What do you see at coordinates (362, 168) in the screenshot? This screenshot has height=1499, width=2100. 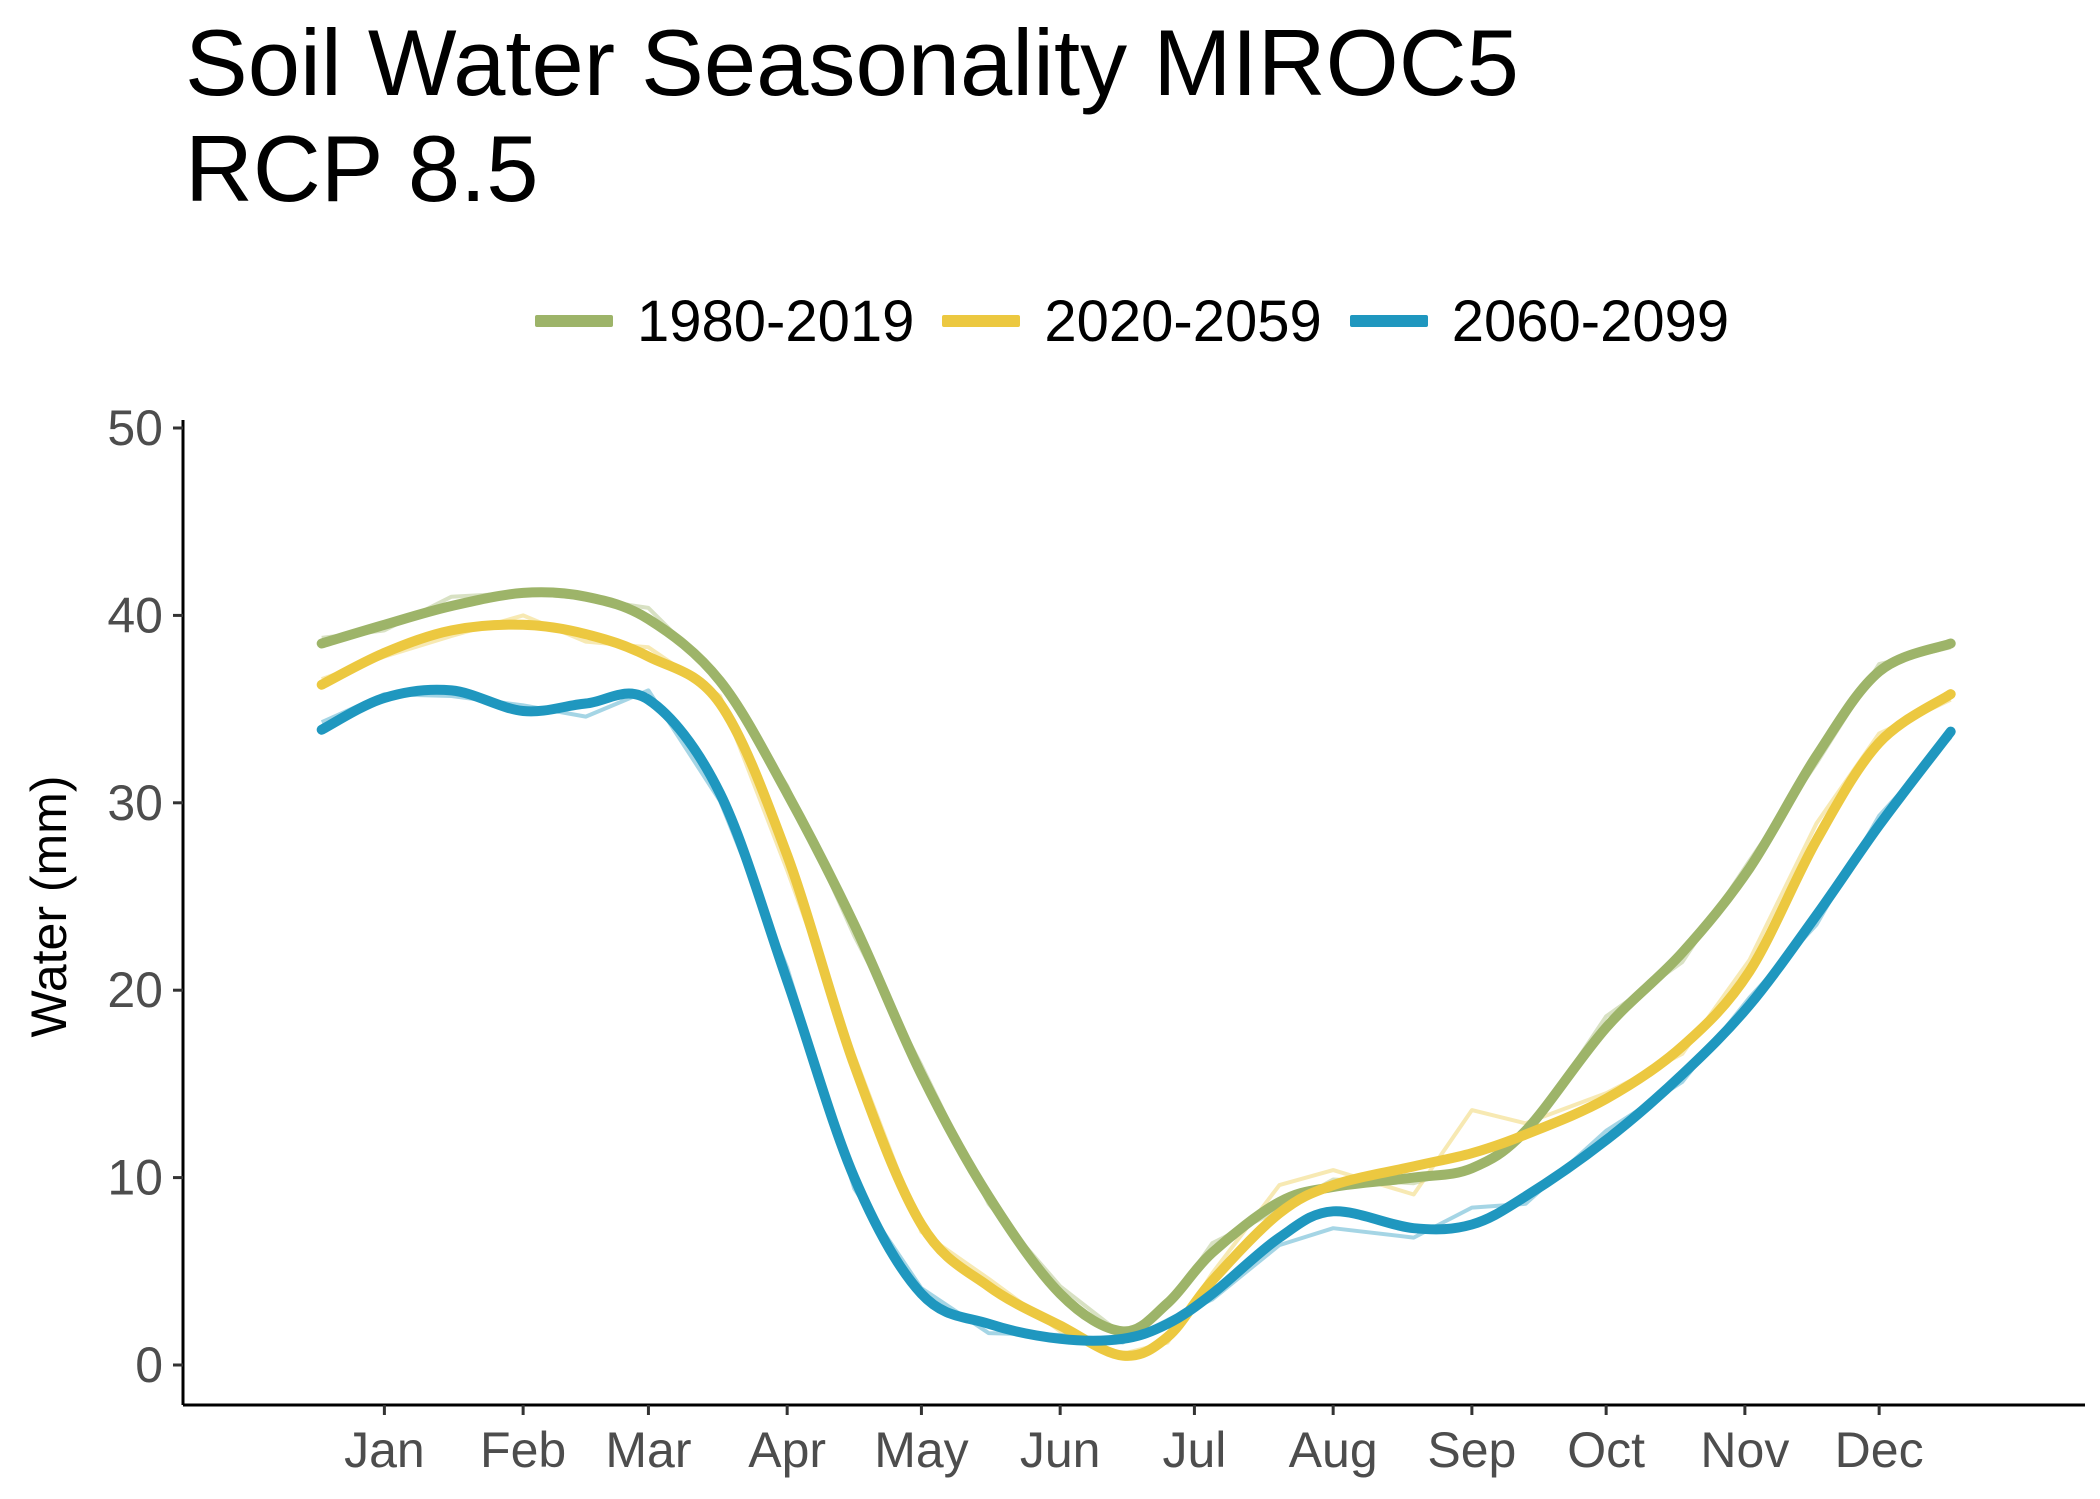 I see `chart-title-line-2: RCP 8.5` at bounding box center [362, 168].